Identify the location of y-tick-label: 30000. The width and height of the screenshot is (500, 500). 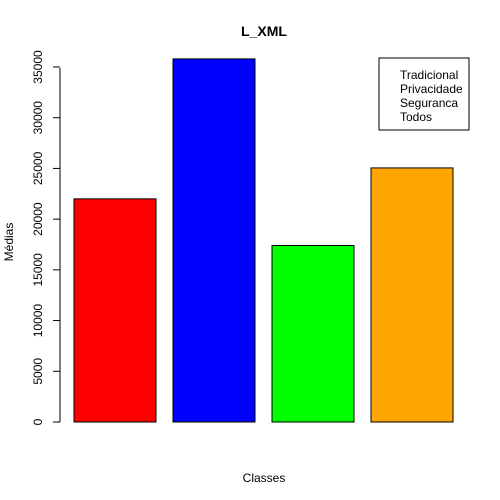
(38, 118).